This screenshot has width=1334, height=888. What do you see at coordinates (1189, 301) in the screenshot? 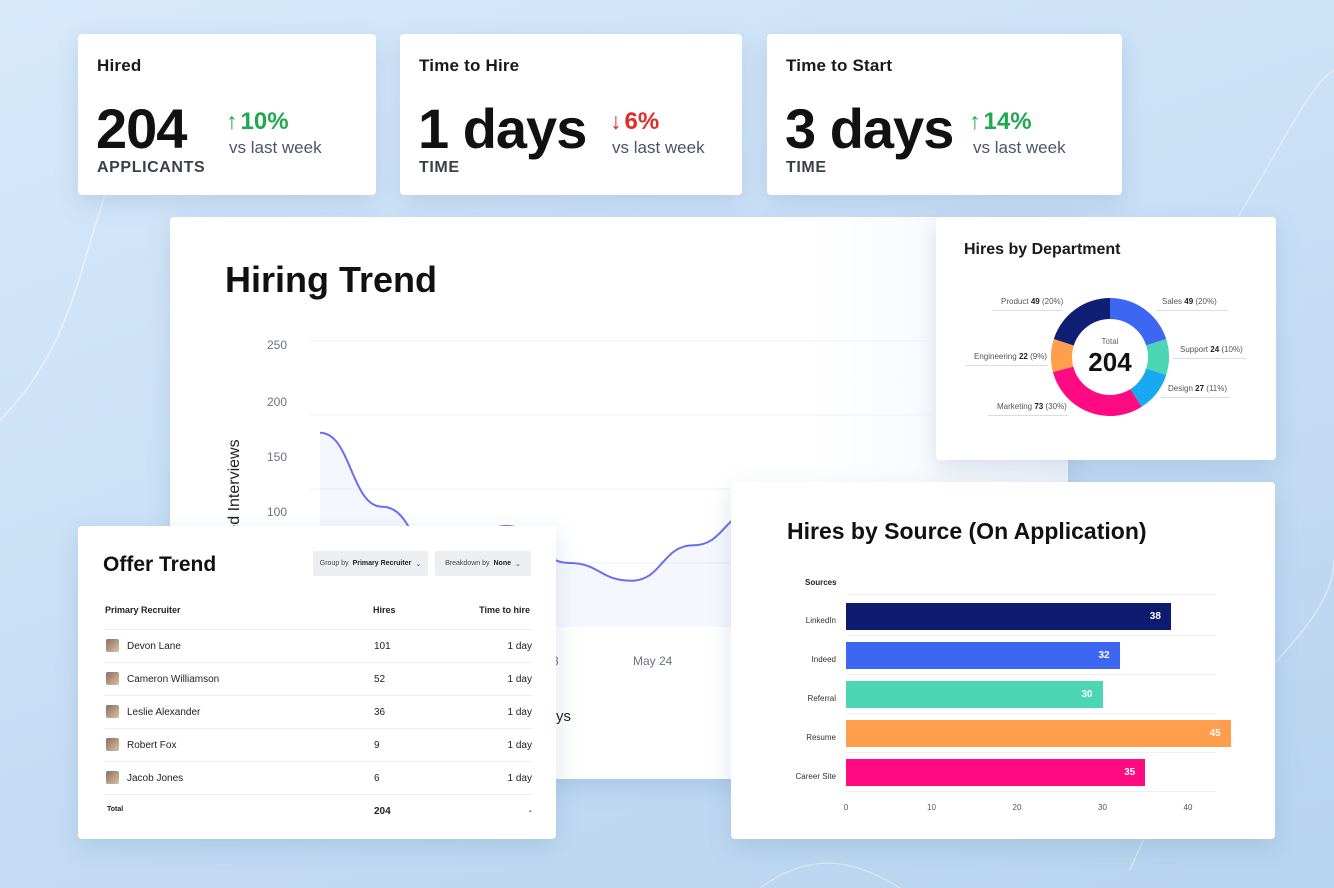
I see `slice-label-sales: Sales 49 (20%)` at bounding box center [1189, 301].